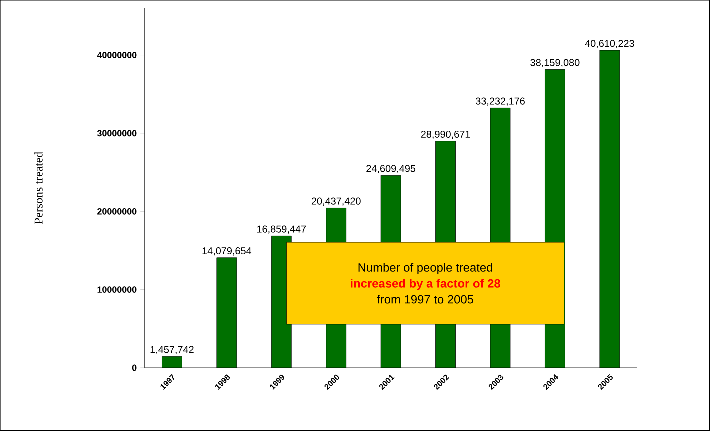 Image resolution: width=710 pixels, height=431 pixels. I want to click on data-label: 16,859,447, so click(282, 230).